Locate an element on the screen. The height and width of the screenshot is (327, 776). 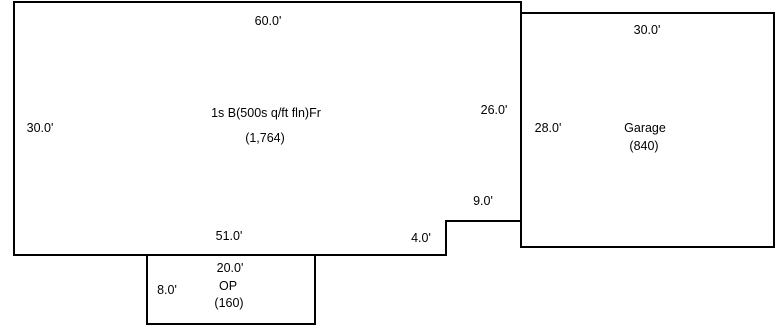
house-area-code: 1s B(500s q/ft fln)Fr is located at coordinates (266, 113).